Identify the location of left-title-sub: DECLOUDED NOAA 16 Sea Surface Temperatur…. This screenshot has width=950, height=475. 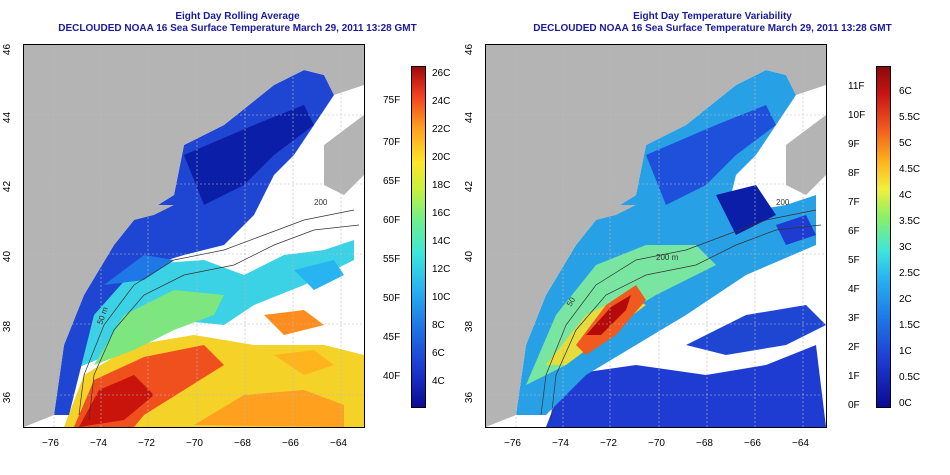
(237, 28).